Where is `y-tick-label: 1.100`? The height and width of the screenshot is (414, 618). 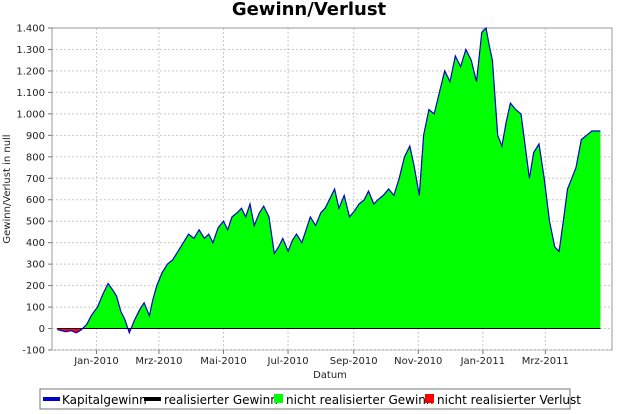
y-tick-label: 1.100 is located at coordinates (30, 93).